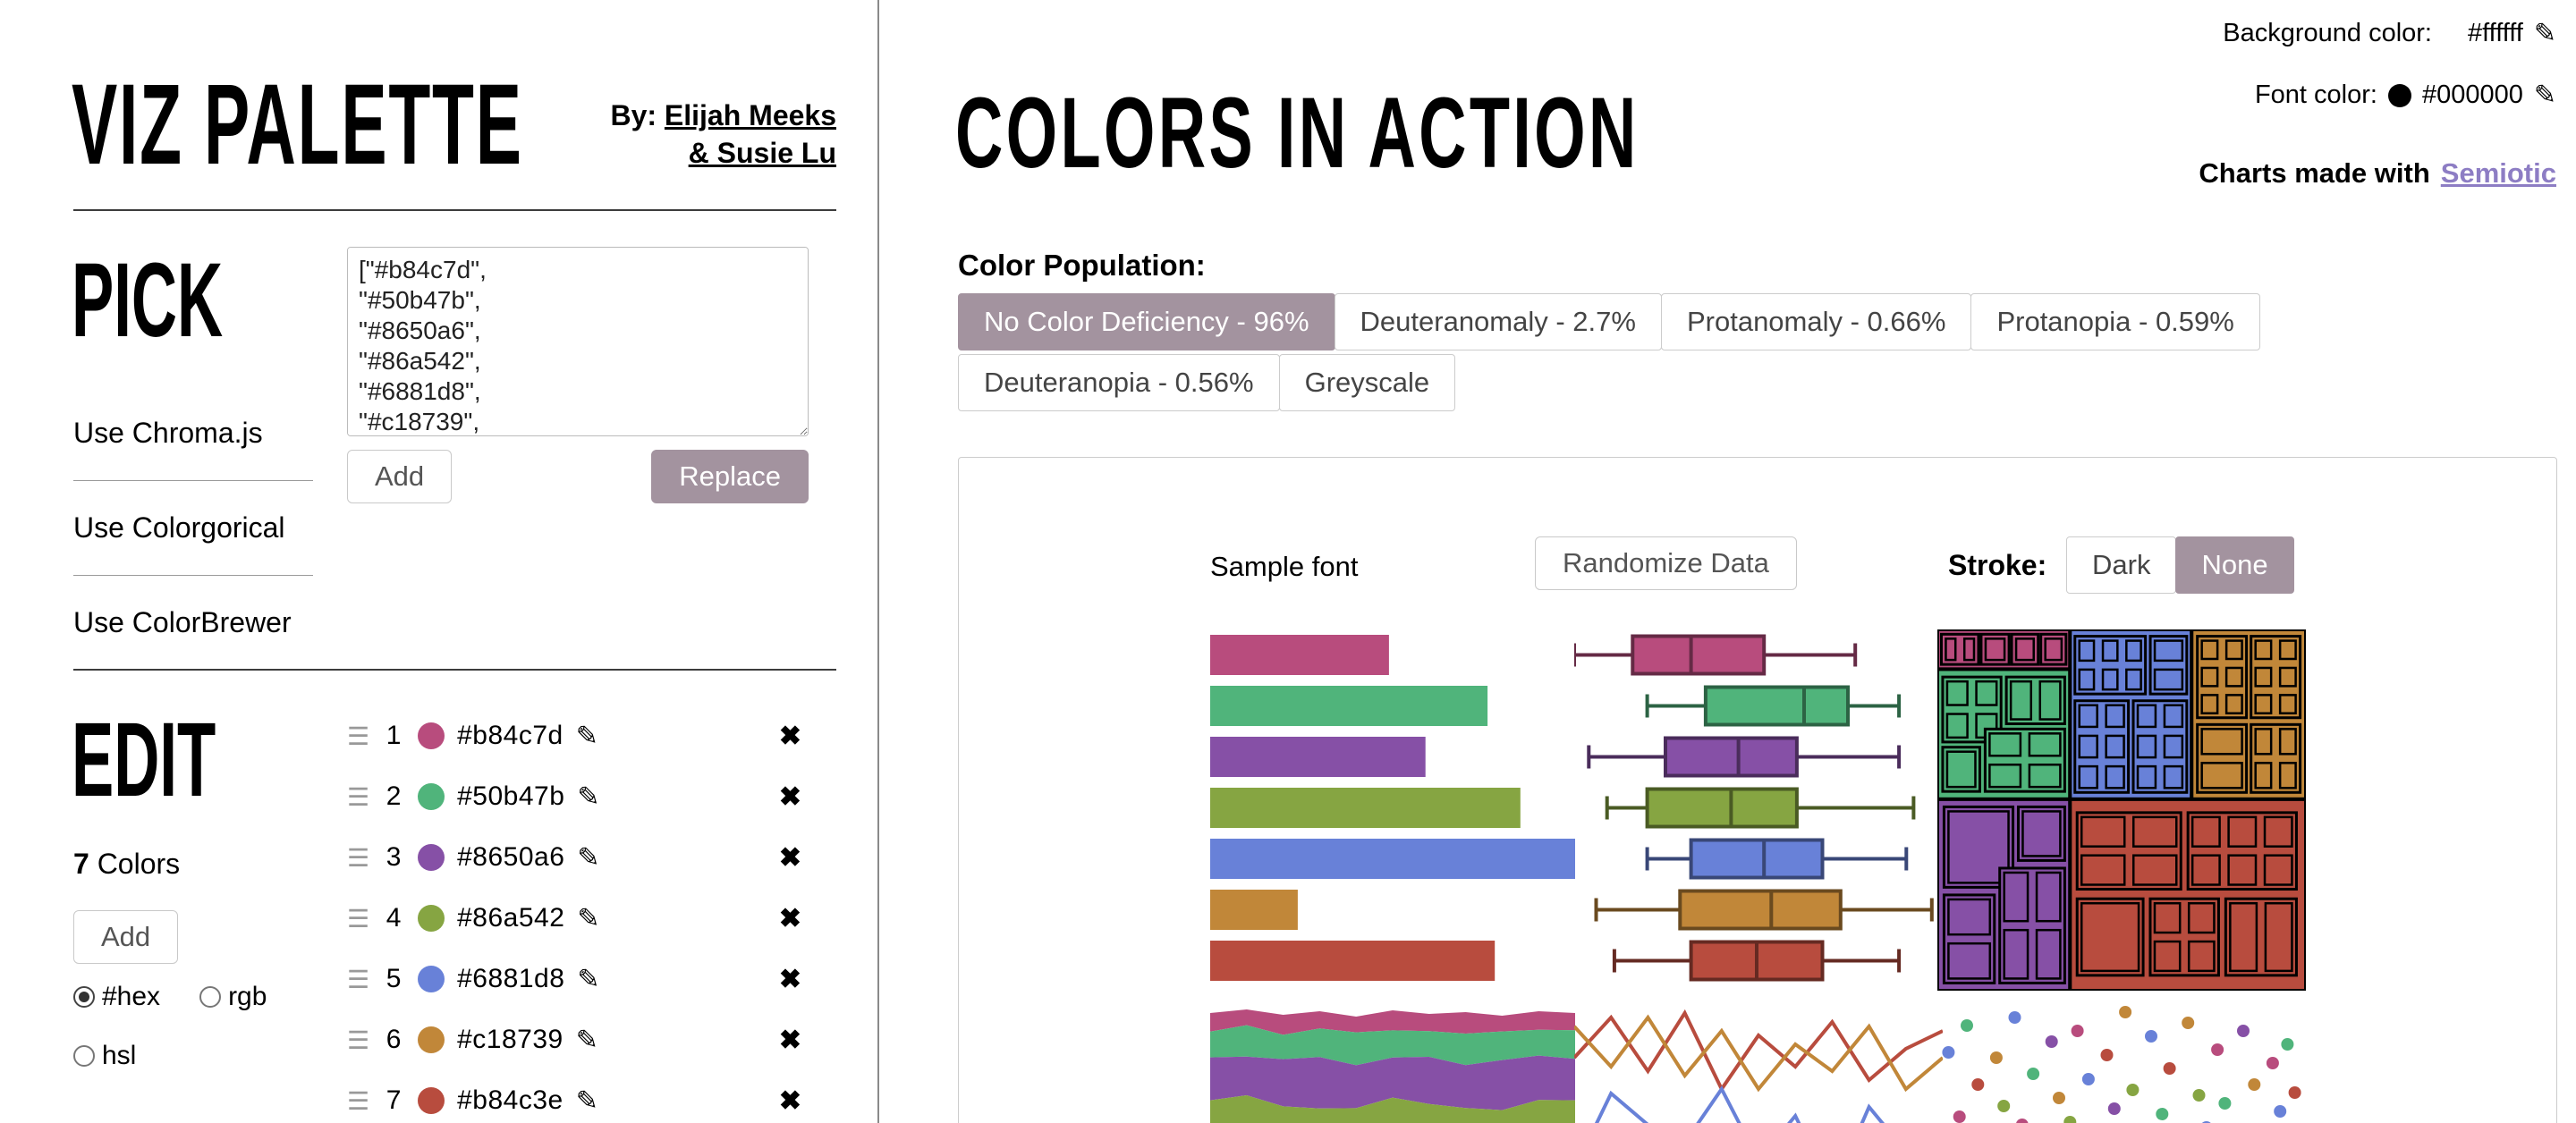 The width and height of the screenshot is (2576, 1123). What do you see at coordinates (144, 760) in the screenshot?
I see `edit-heading: EDIT` at bounding box center [144, 760].